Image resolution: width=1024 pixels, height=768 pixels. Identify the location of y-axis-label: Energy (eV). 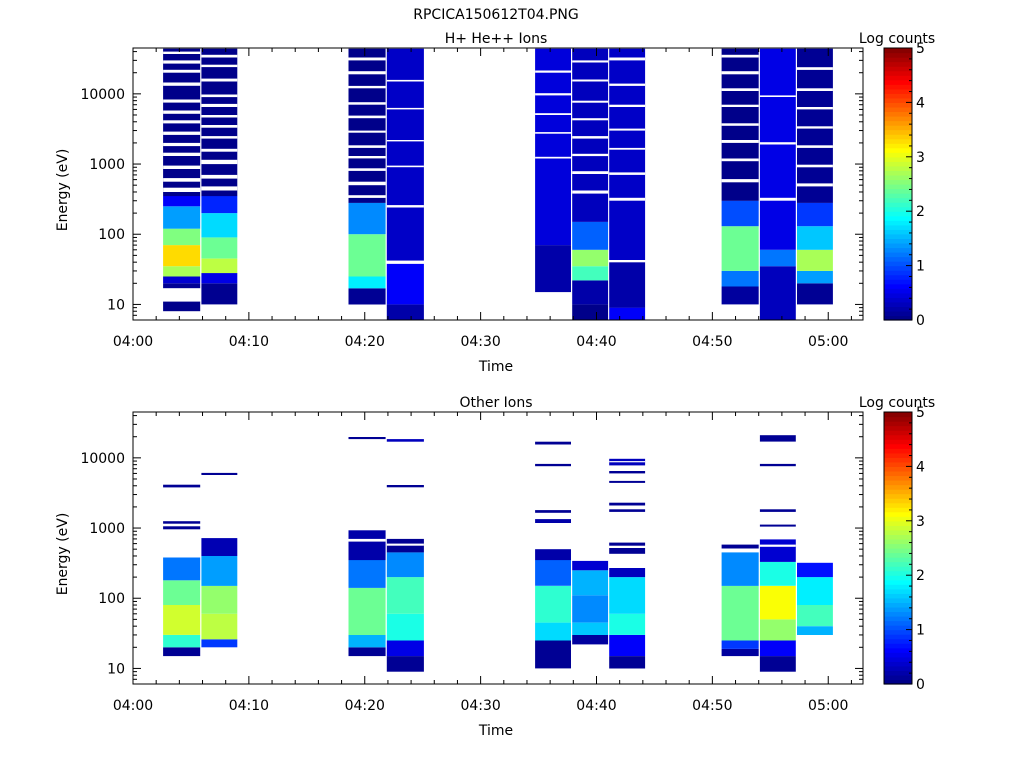
(63, 554).